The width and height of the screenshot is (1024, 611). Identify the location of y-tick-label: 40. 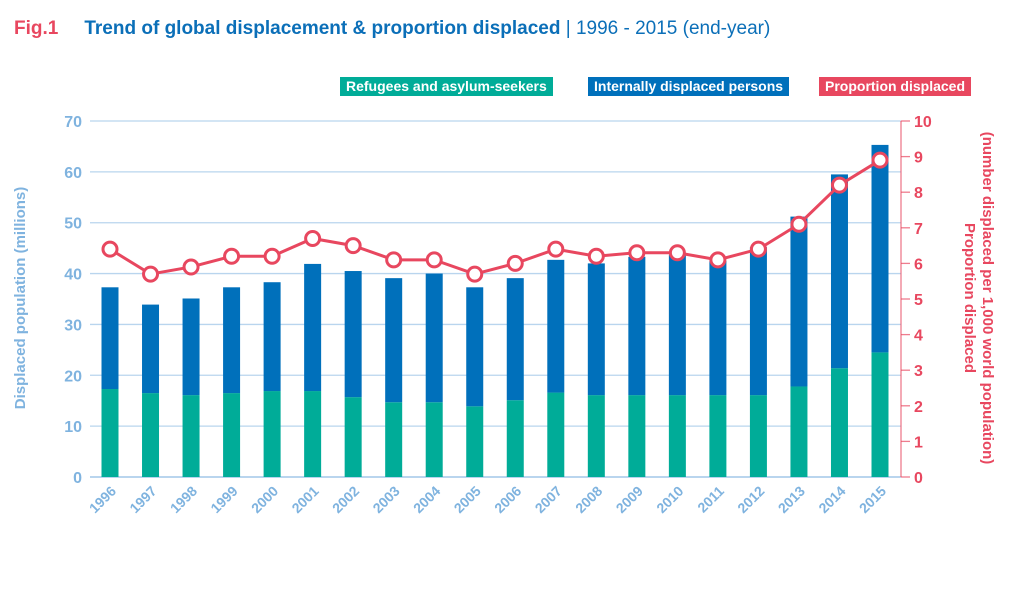
(73, 275).